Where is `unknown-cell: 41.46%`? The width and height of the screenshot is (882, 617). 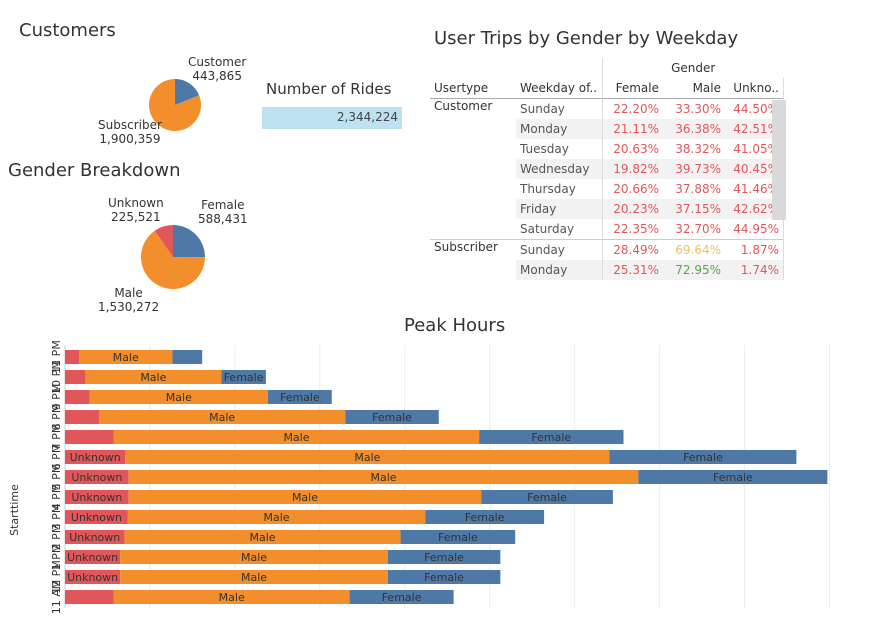 unknown-cell: 41.46% is located at coordinates (754, 189).